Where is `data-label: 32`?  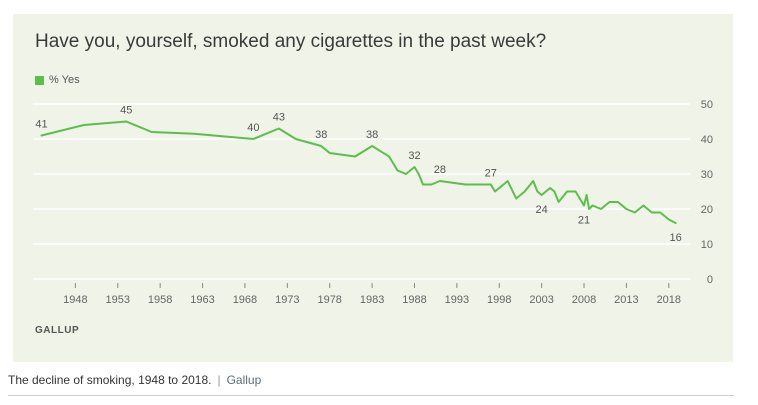 data-label: 32 is located at coordinates (414, 156).